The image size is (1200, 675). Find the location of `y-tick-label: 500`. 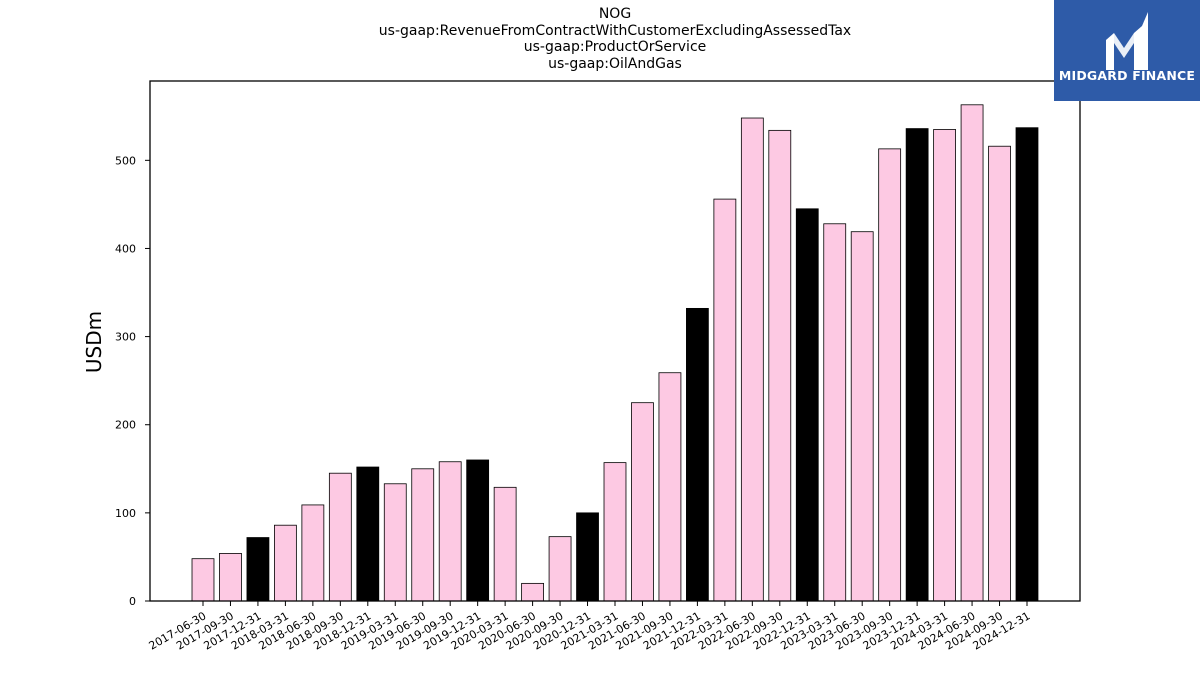

y-tick-label: 500 is located at coordinates (125, 160).